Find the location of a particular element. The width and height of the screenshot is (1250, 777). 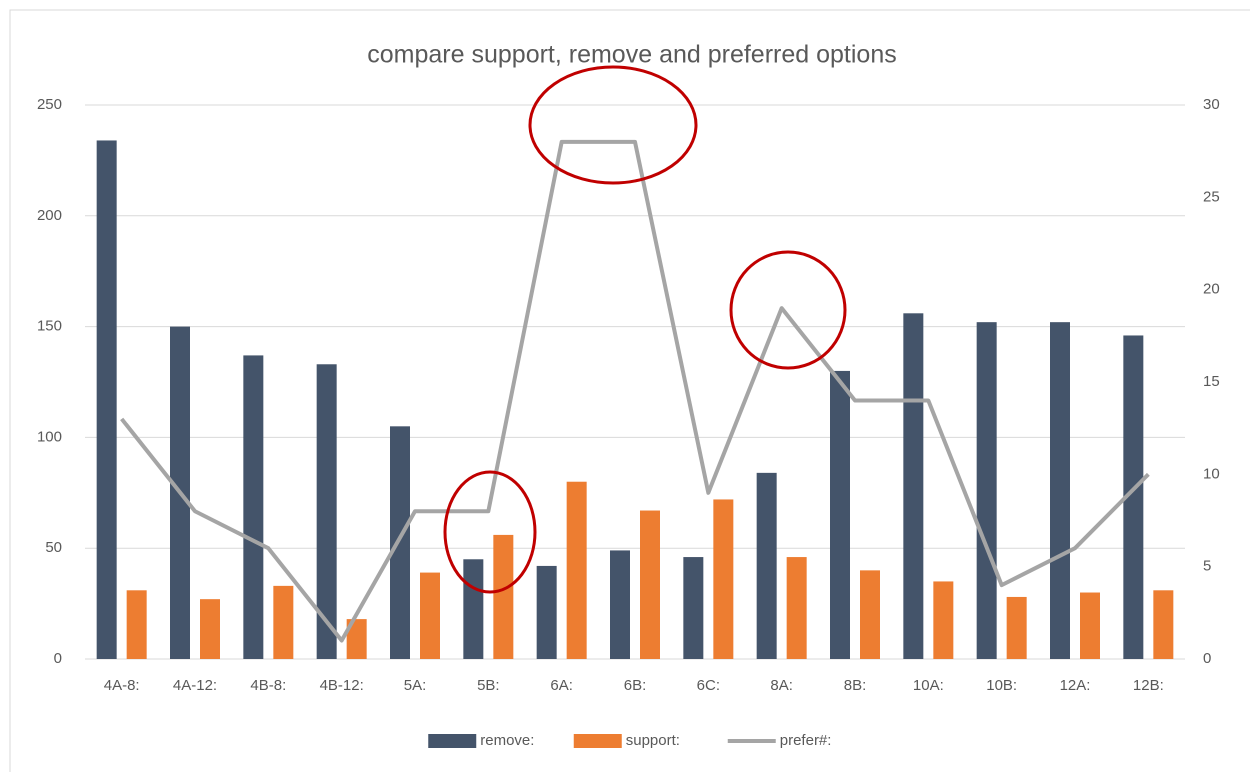

x-tick-label: 8B: is located at coordinates (855, 685).